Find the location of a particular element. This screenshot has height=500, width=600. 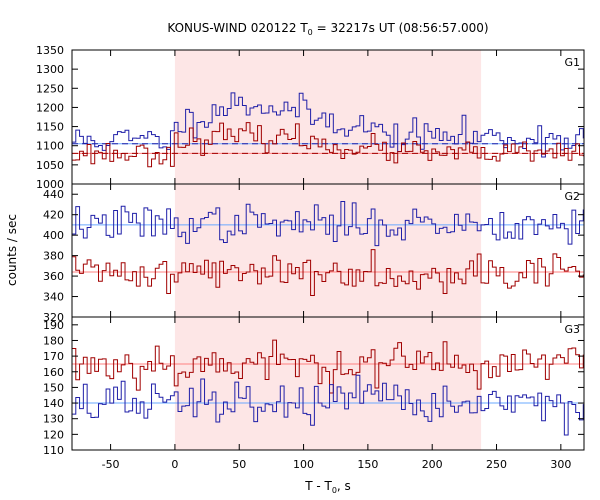

x-axis-label-subscript: 0 is located at coordinates (334, 490).